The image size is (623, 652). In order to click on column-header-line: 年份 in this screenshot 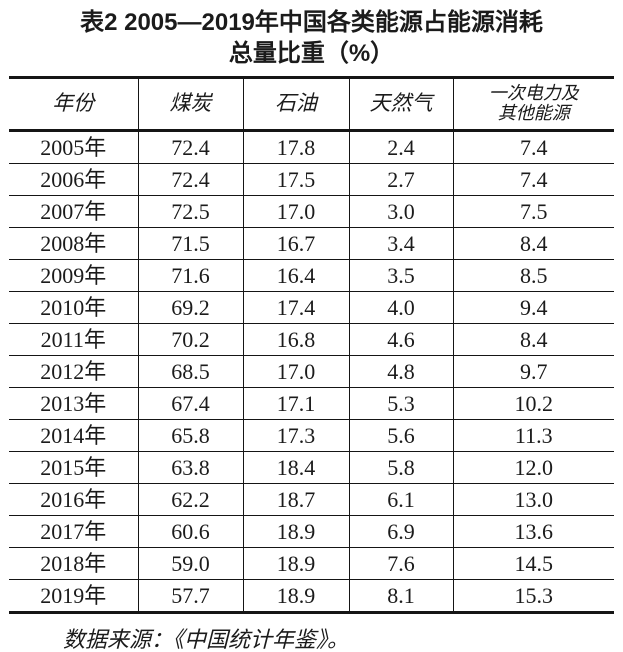, I will do `click(73, 103)`.